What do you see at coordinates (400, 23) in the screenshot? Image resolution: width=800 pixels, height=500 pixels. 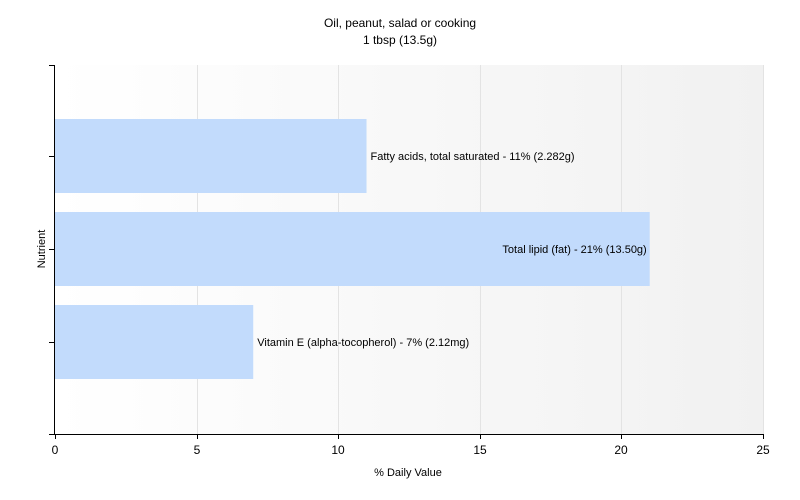 I see `chart-title: Oil, peanut, salad or cooking` at bounding box center [400, 23].